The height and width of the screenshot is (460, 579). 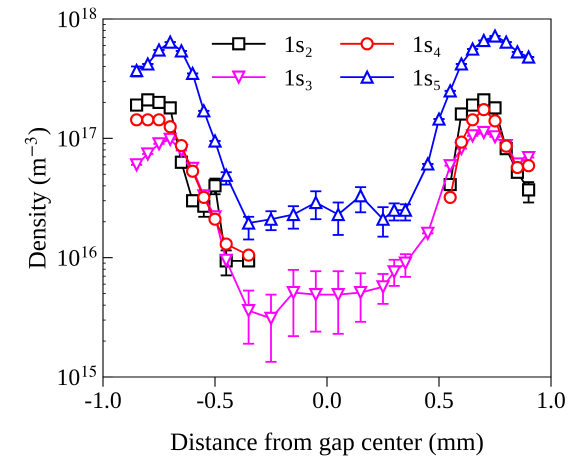 I want to click on y-tick-label: 10$^{15}$, so click(x=77, y=375).